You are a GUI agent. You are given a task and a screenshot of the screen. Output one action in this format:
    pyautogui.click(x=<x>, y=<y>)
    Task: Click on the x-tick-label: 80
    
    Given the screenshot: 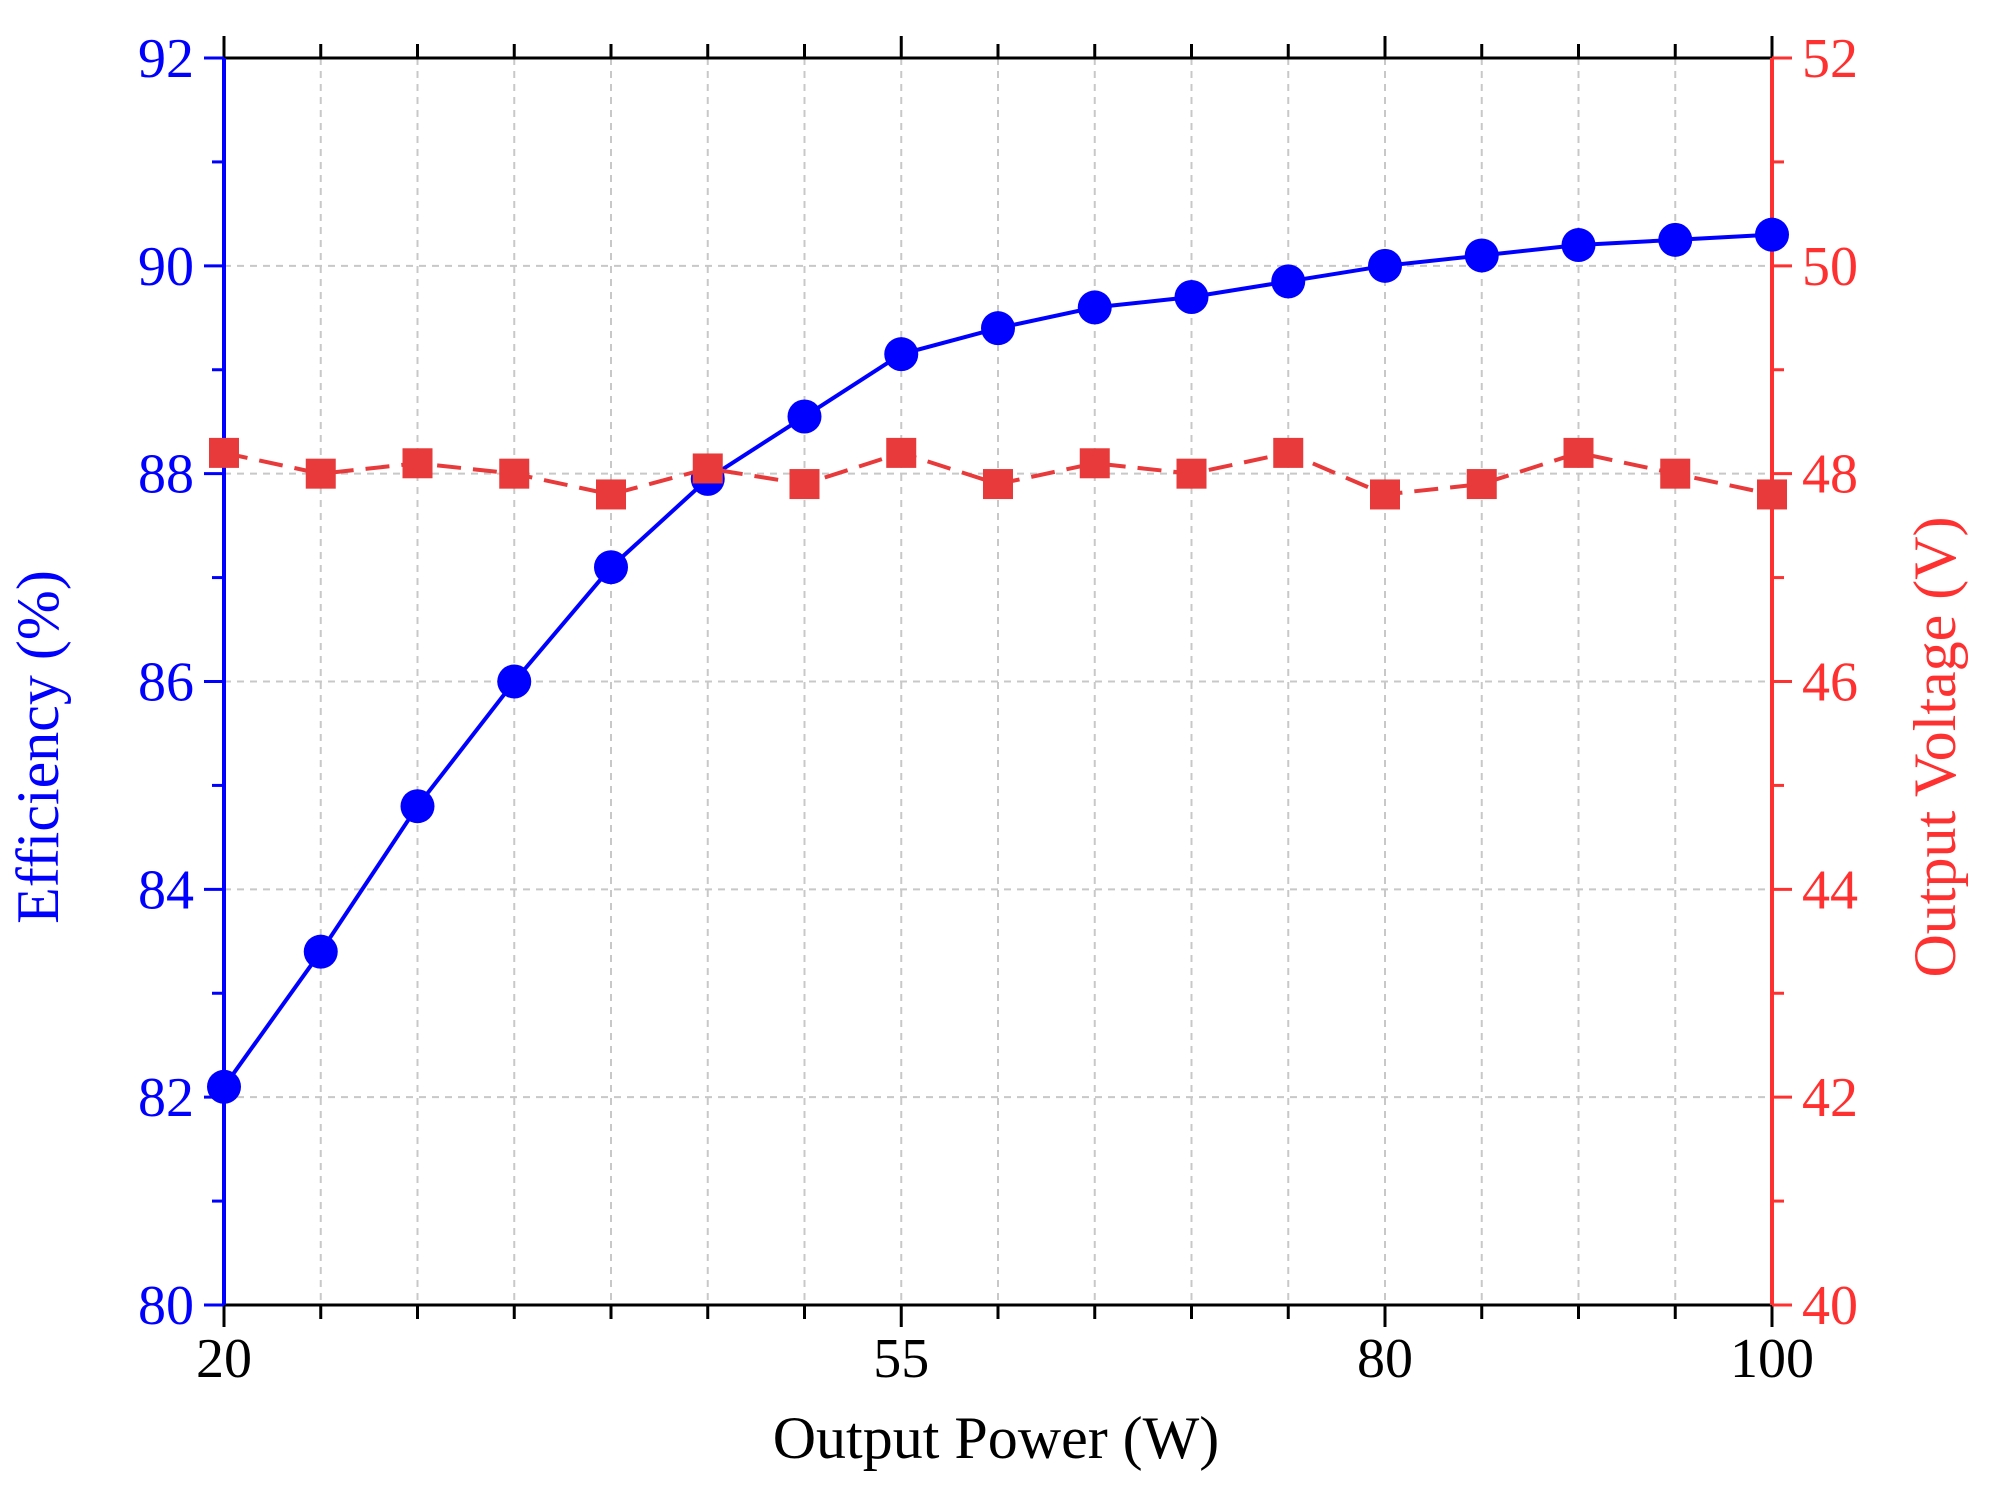 What is the action you would take?
    pyautogui.click(x=1385, y=1359)
    